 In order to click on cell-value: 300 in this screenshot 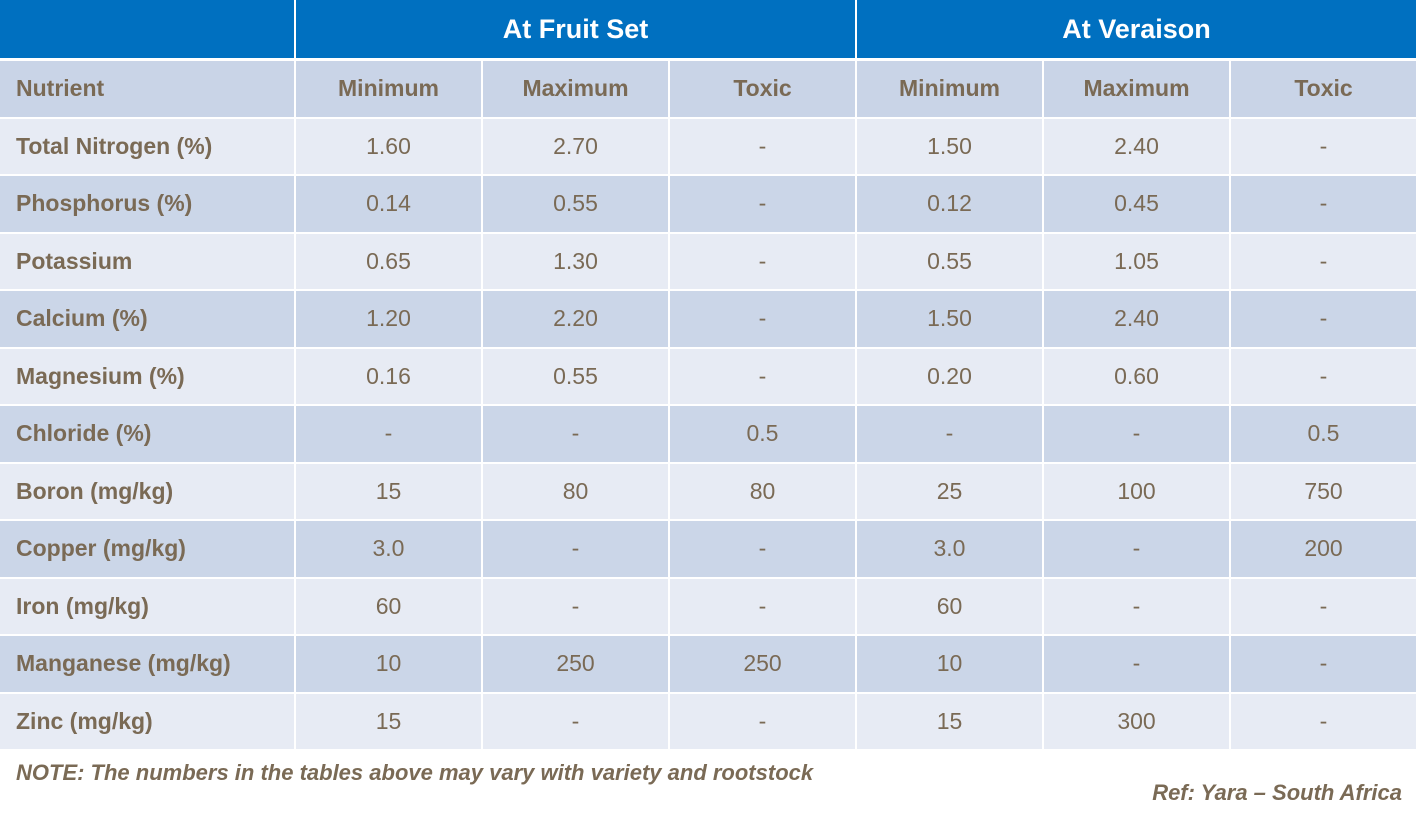, I will do `click(1136, 721)`.